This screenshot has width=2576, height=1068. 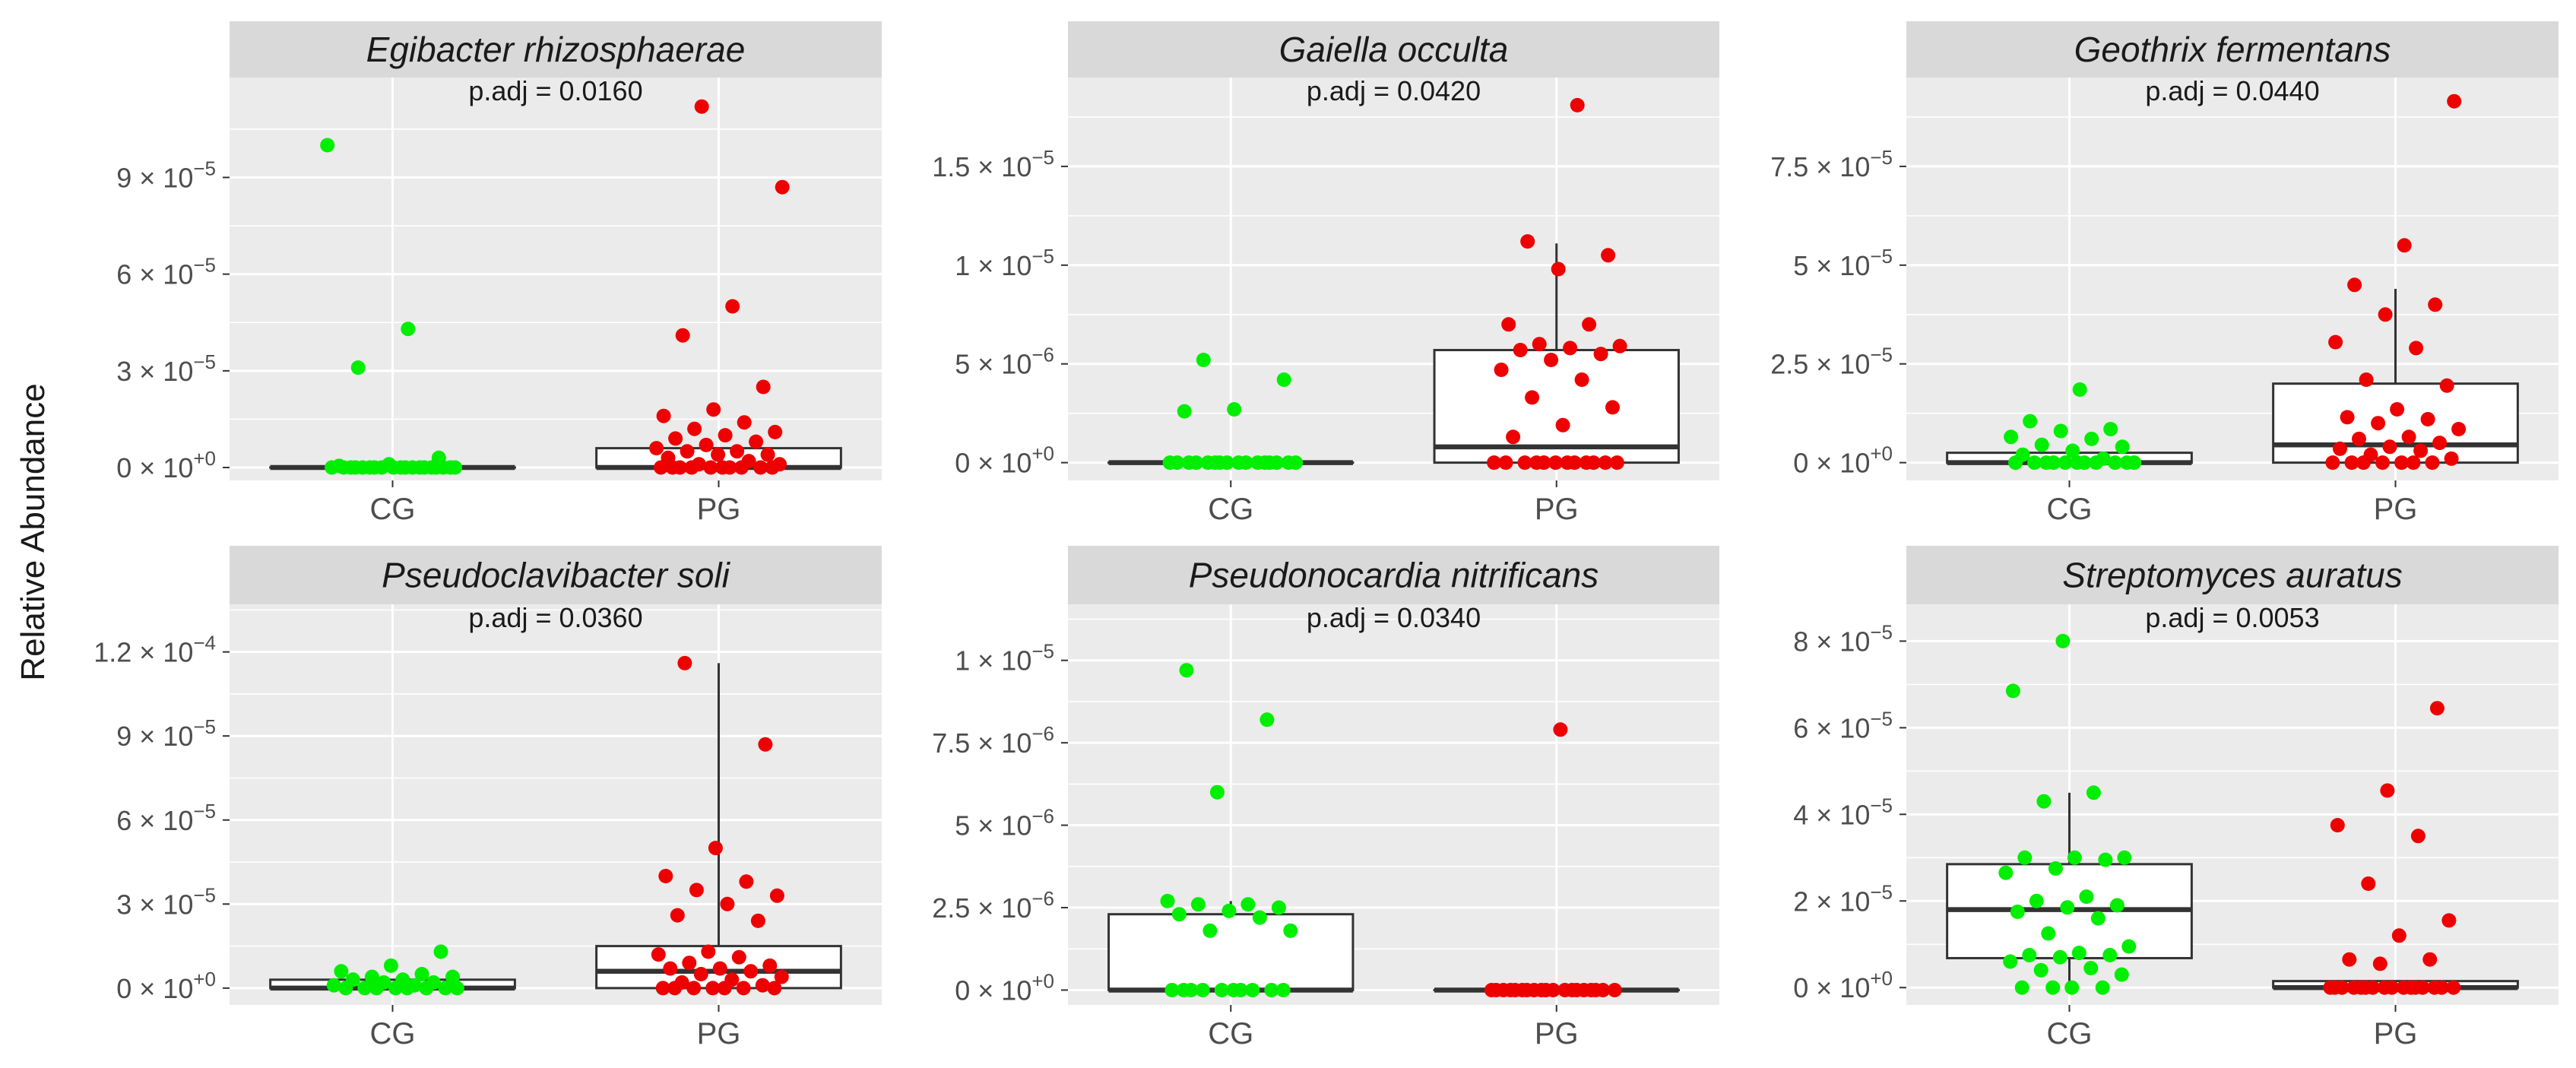 What do you see at coordinates (143, 653) in the screenshot?
I see `y-tick-label-base: 1.2 × 10` at bounding box center [143, 653].